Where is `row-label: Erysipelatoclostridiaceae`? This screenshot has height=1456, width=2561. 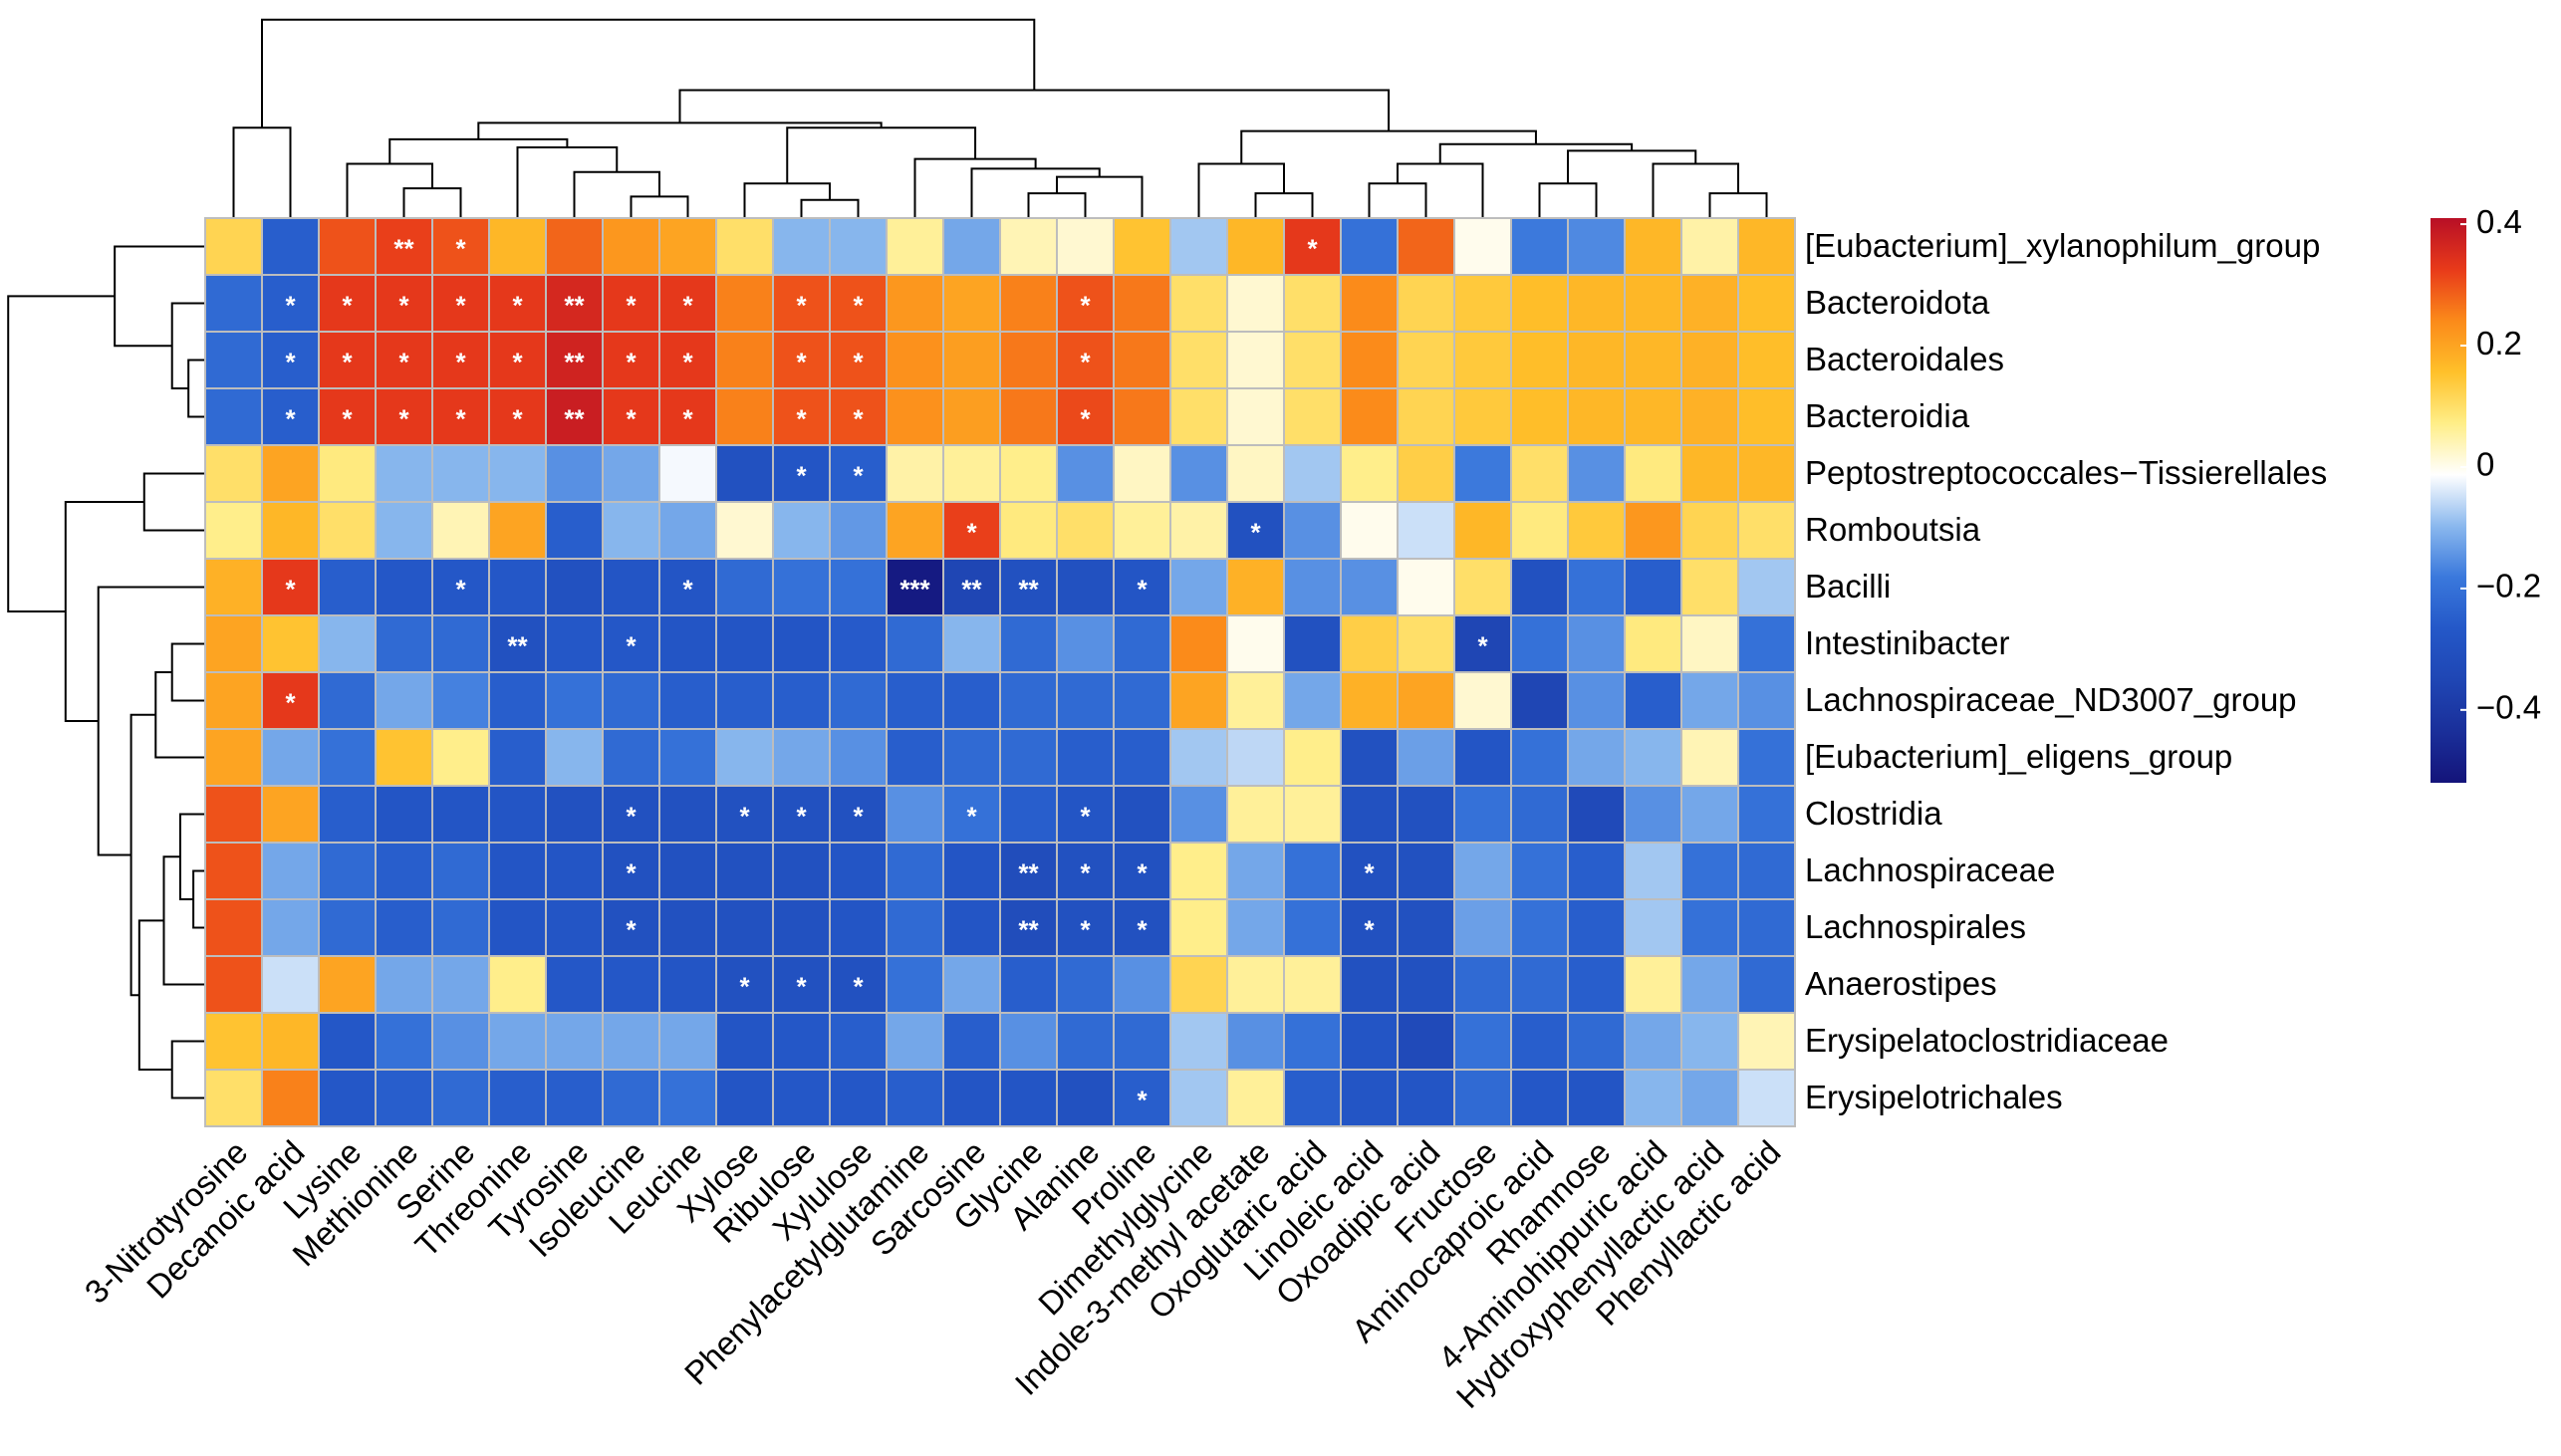
row-label: Erysipelatoclostridiaceae is located at coordinates (1987, 1040).